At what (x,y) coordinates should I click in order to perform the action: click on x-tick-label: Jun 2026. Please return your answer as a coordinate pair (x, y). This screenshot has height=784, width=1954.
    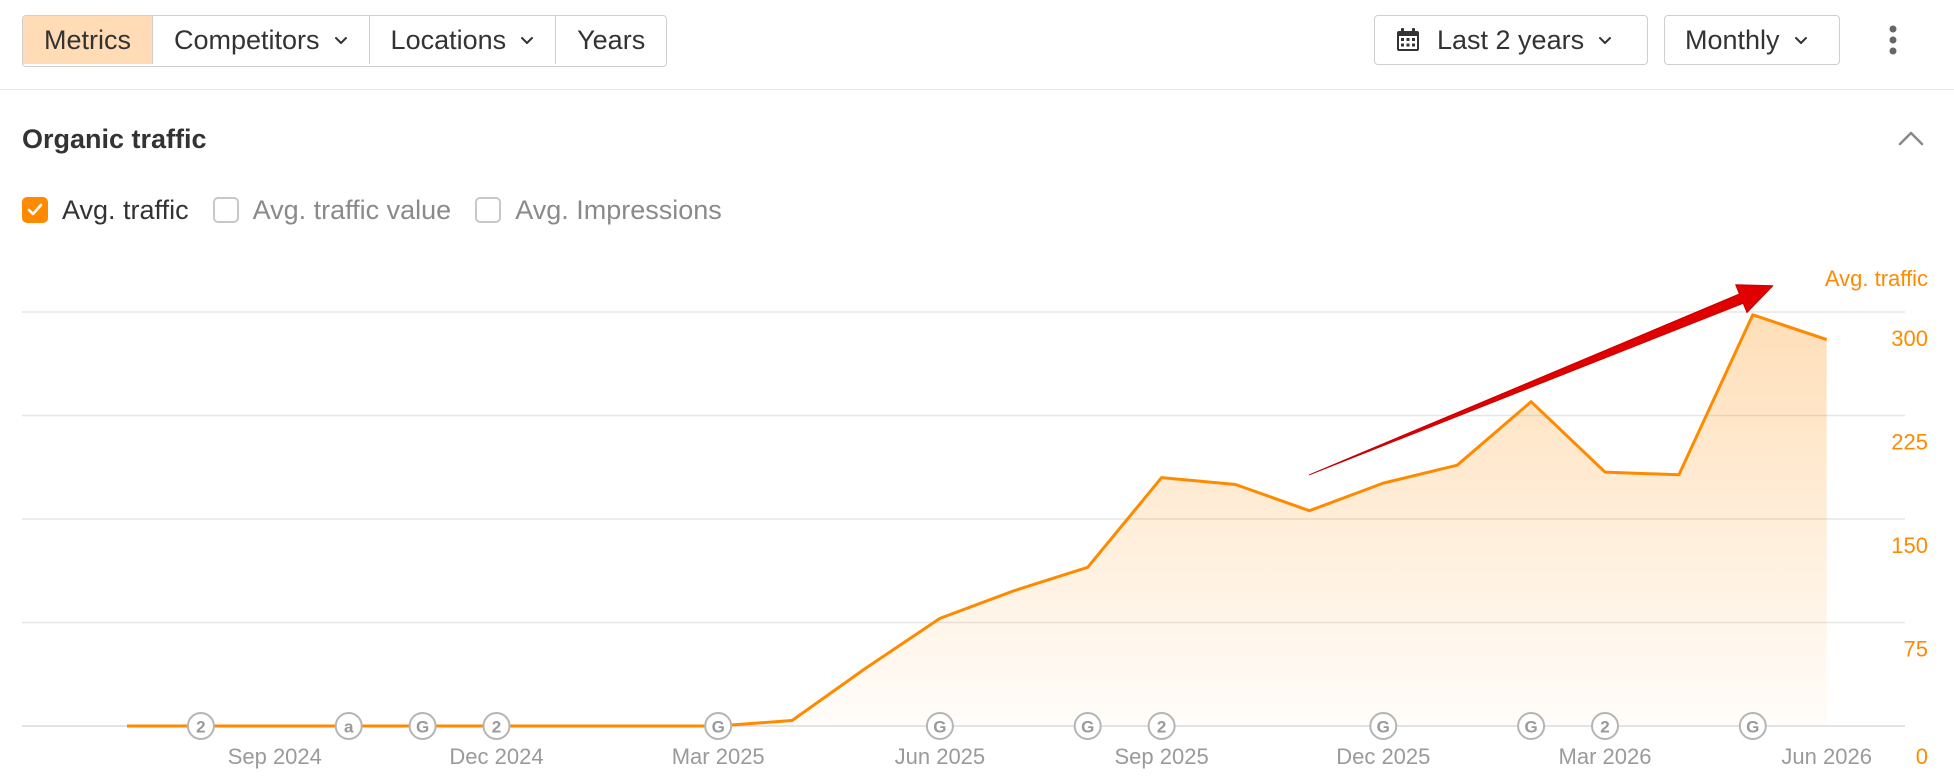
    Looking at the image, I should click on (1826, 756).